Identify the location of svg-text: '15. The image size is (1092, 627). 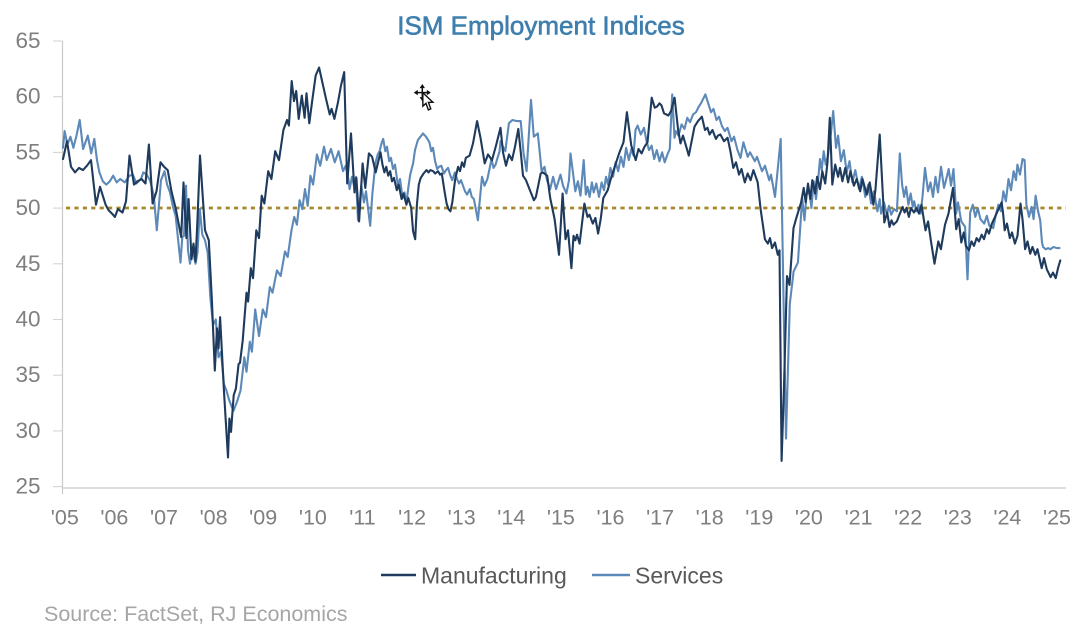
(561, 518).